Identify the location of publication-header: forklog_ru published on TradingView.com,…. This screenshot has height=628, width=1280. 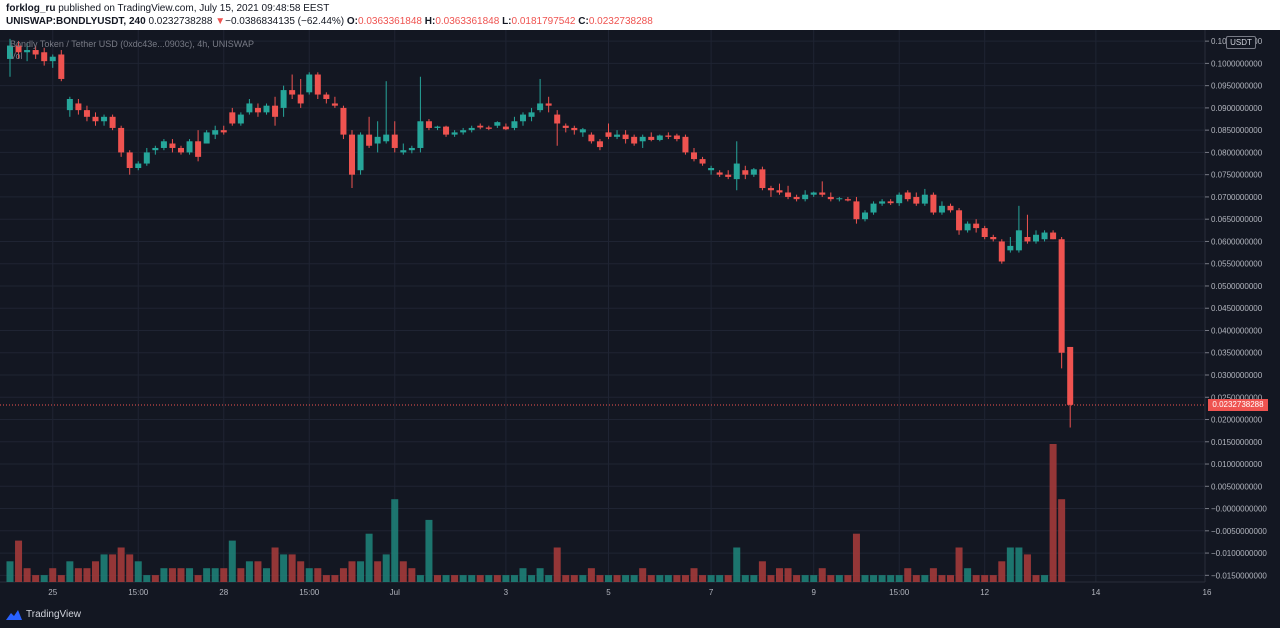
(640, 15).